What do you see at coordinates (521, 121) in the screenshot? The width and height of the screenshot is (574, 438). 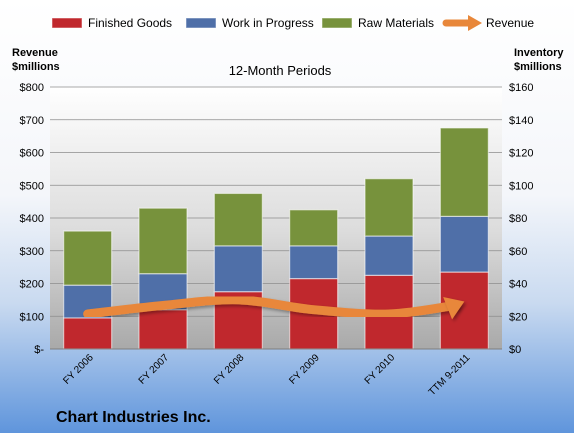 I see `right-tick-label: $140` at bounding box center [521, 121].